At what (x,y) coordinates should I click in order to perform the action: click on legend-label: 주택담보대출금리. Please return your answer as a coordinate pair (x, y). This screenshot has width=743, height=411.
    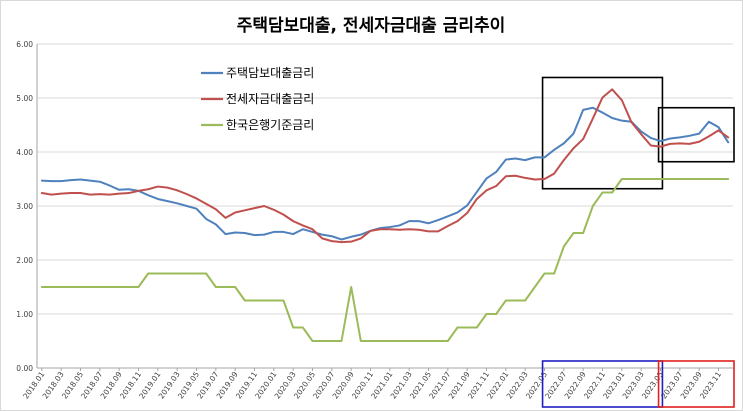
    Looking at the image, I should click on (270, 73).